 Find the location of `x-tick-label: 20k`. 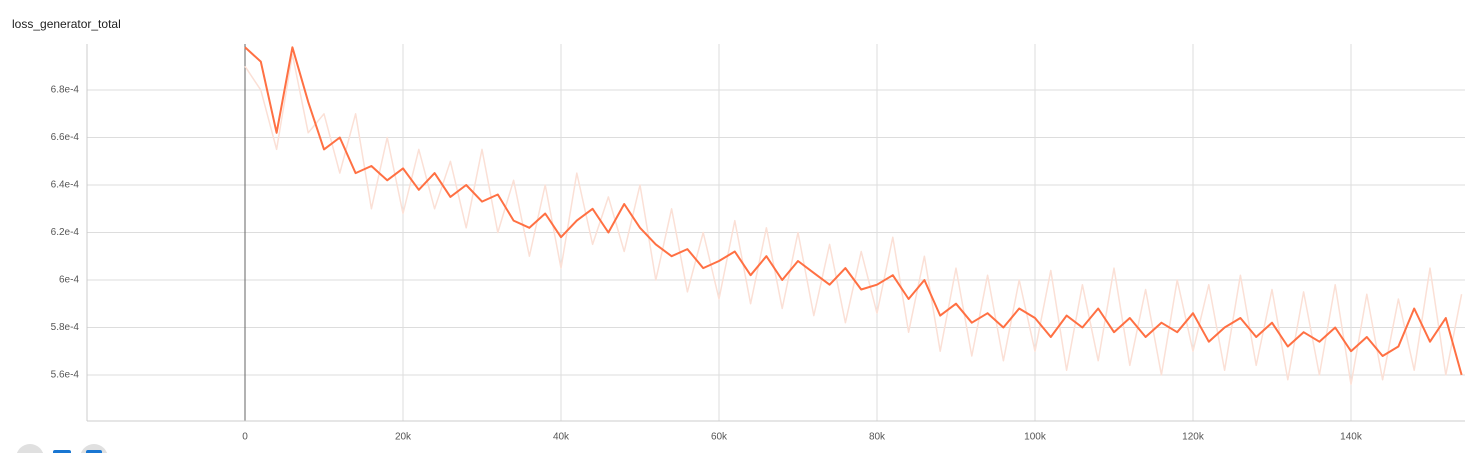

x-tick-label: 20k is located at coordinates (403, 437).